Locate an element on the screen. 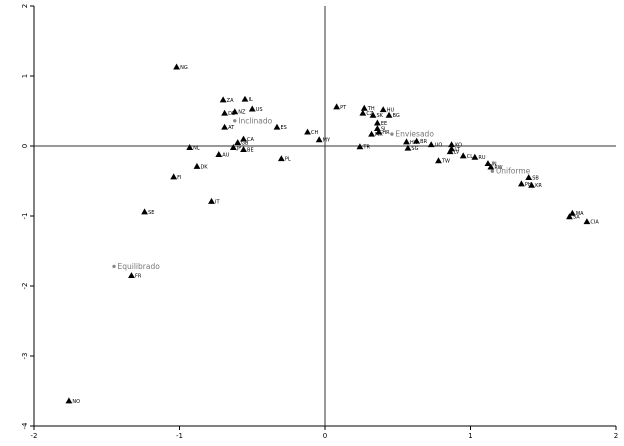 The height and width of the screenshot is (446, 624). country-point-label: CL is located at coordinates (470, 157).